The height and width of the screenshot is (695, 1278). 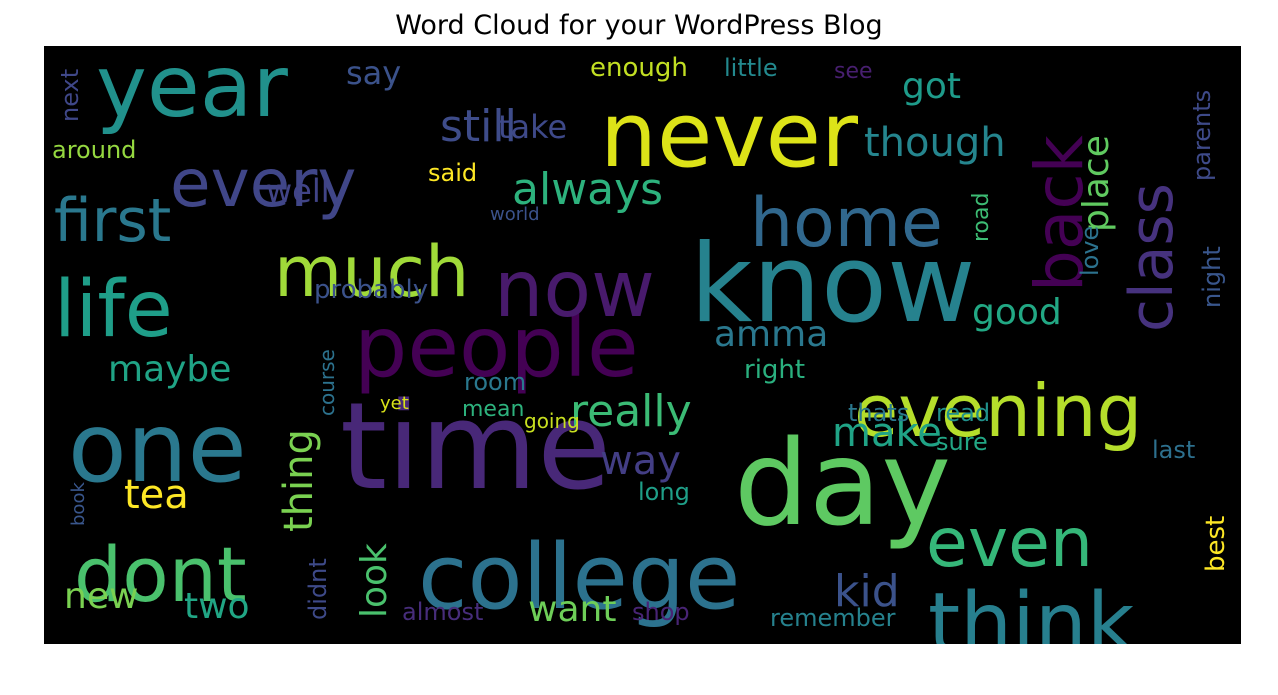 I want to click on word-see: see, so click(x=853, y=71).